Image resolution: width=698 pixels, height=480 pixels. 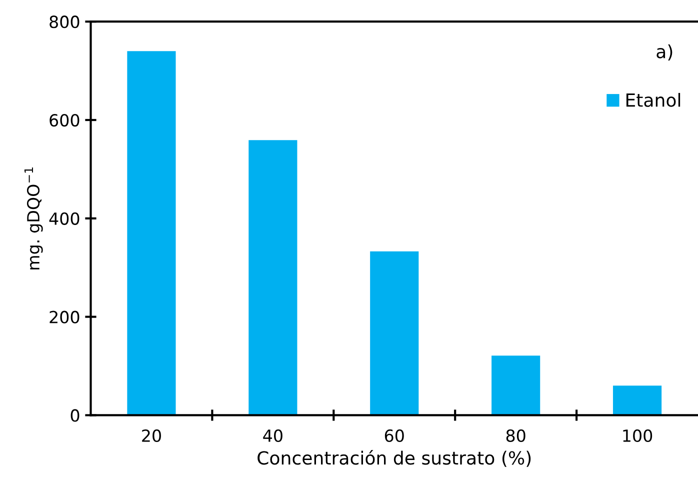 What do you see at coordinates (394, 458) in the screenshot?
I see `x-axis-title: Concentración de sustrato (%)` at bounding box center [394, 458].